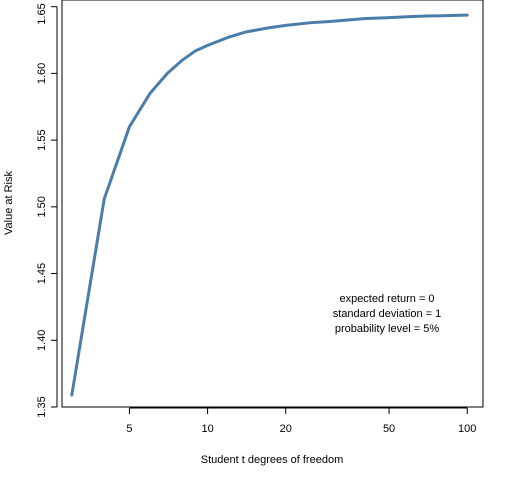 This screenshot has width=512, height=480. What do you see at coordinates (207, 429) in the screenshot?
I see `x-tick-label: 10` at bounding box center [207, 429].